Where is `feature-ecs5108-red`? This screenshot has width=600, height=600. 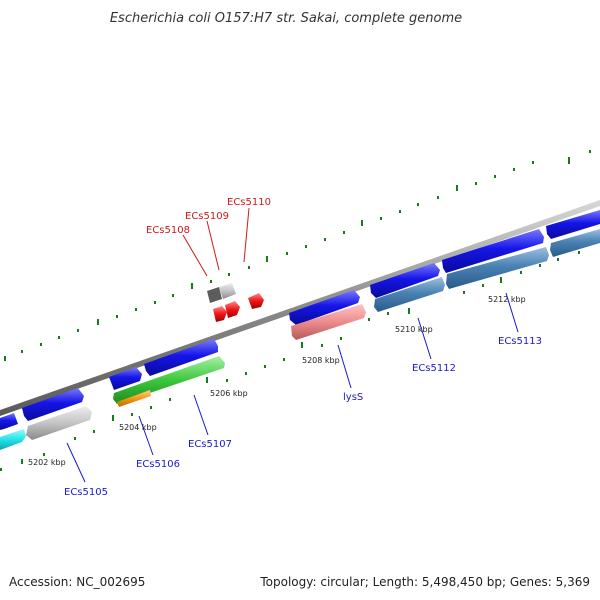 feature-ecs5108-red is located at coordinates (220, 314).